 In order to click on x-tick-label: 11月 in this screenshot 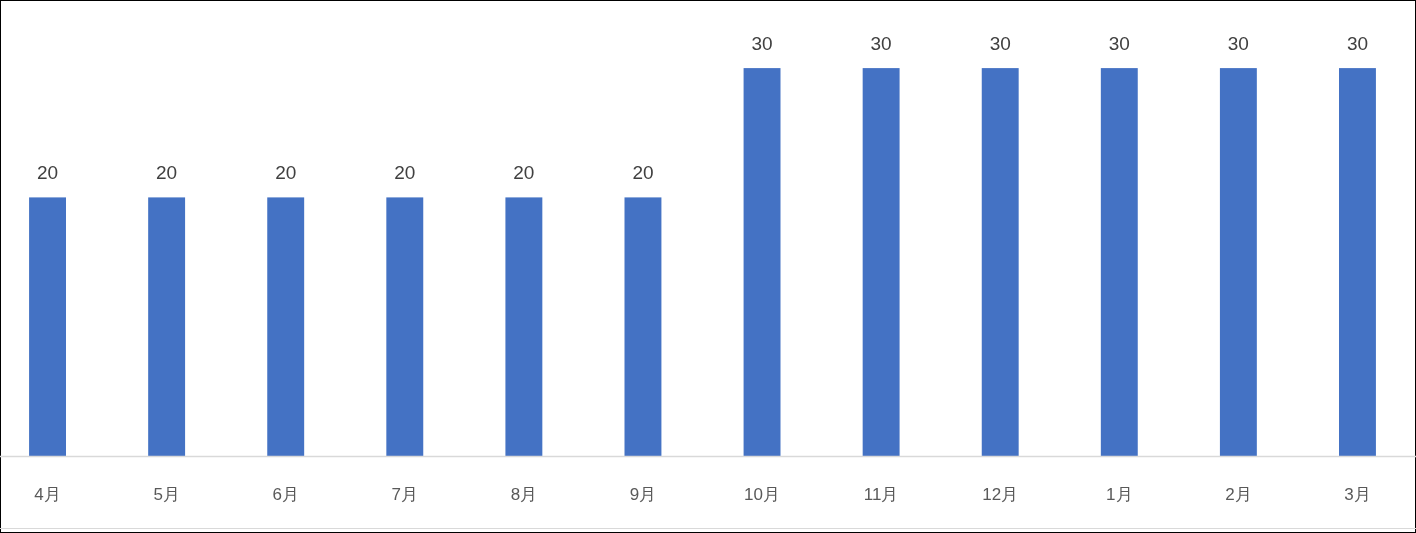, I will do `click(881, 494)`.